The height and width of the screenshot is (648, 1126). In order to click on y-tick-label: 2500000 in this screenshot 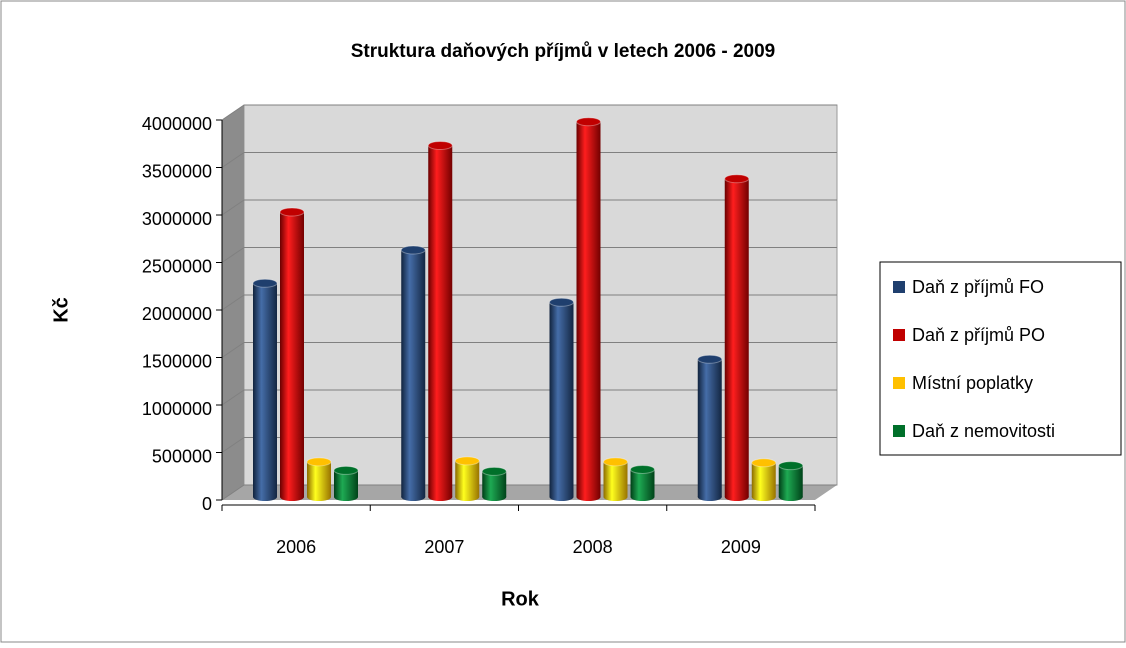, I will do `click(177, 266)`.